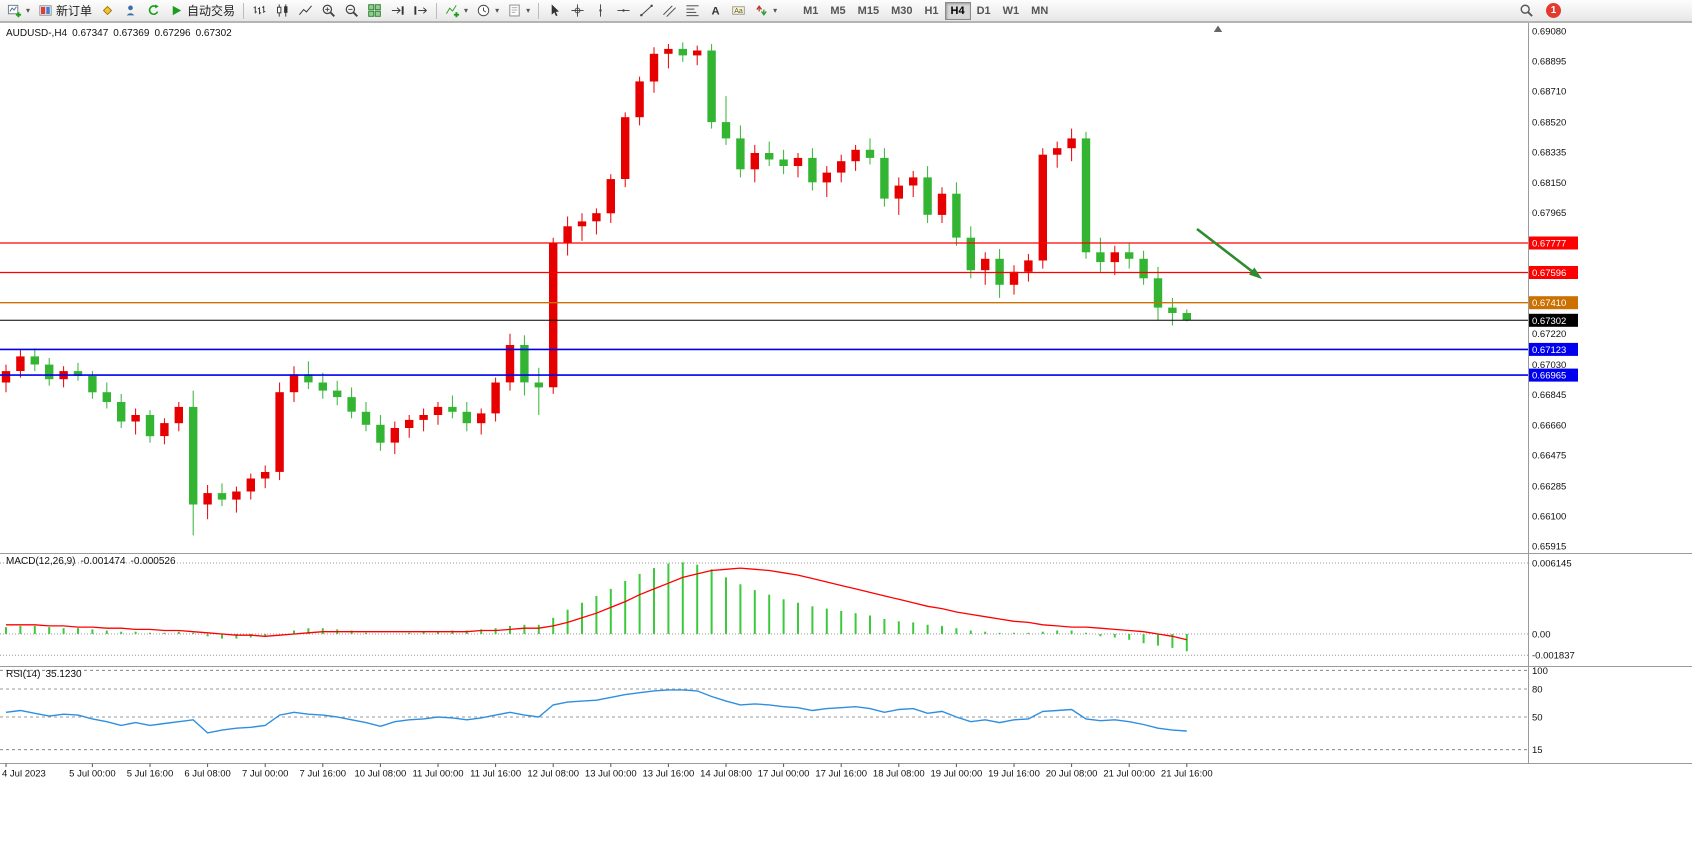 The image size is (1692, 848). I want to click on zoom-out-button, so click(351, 11).